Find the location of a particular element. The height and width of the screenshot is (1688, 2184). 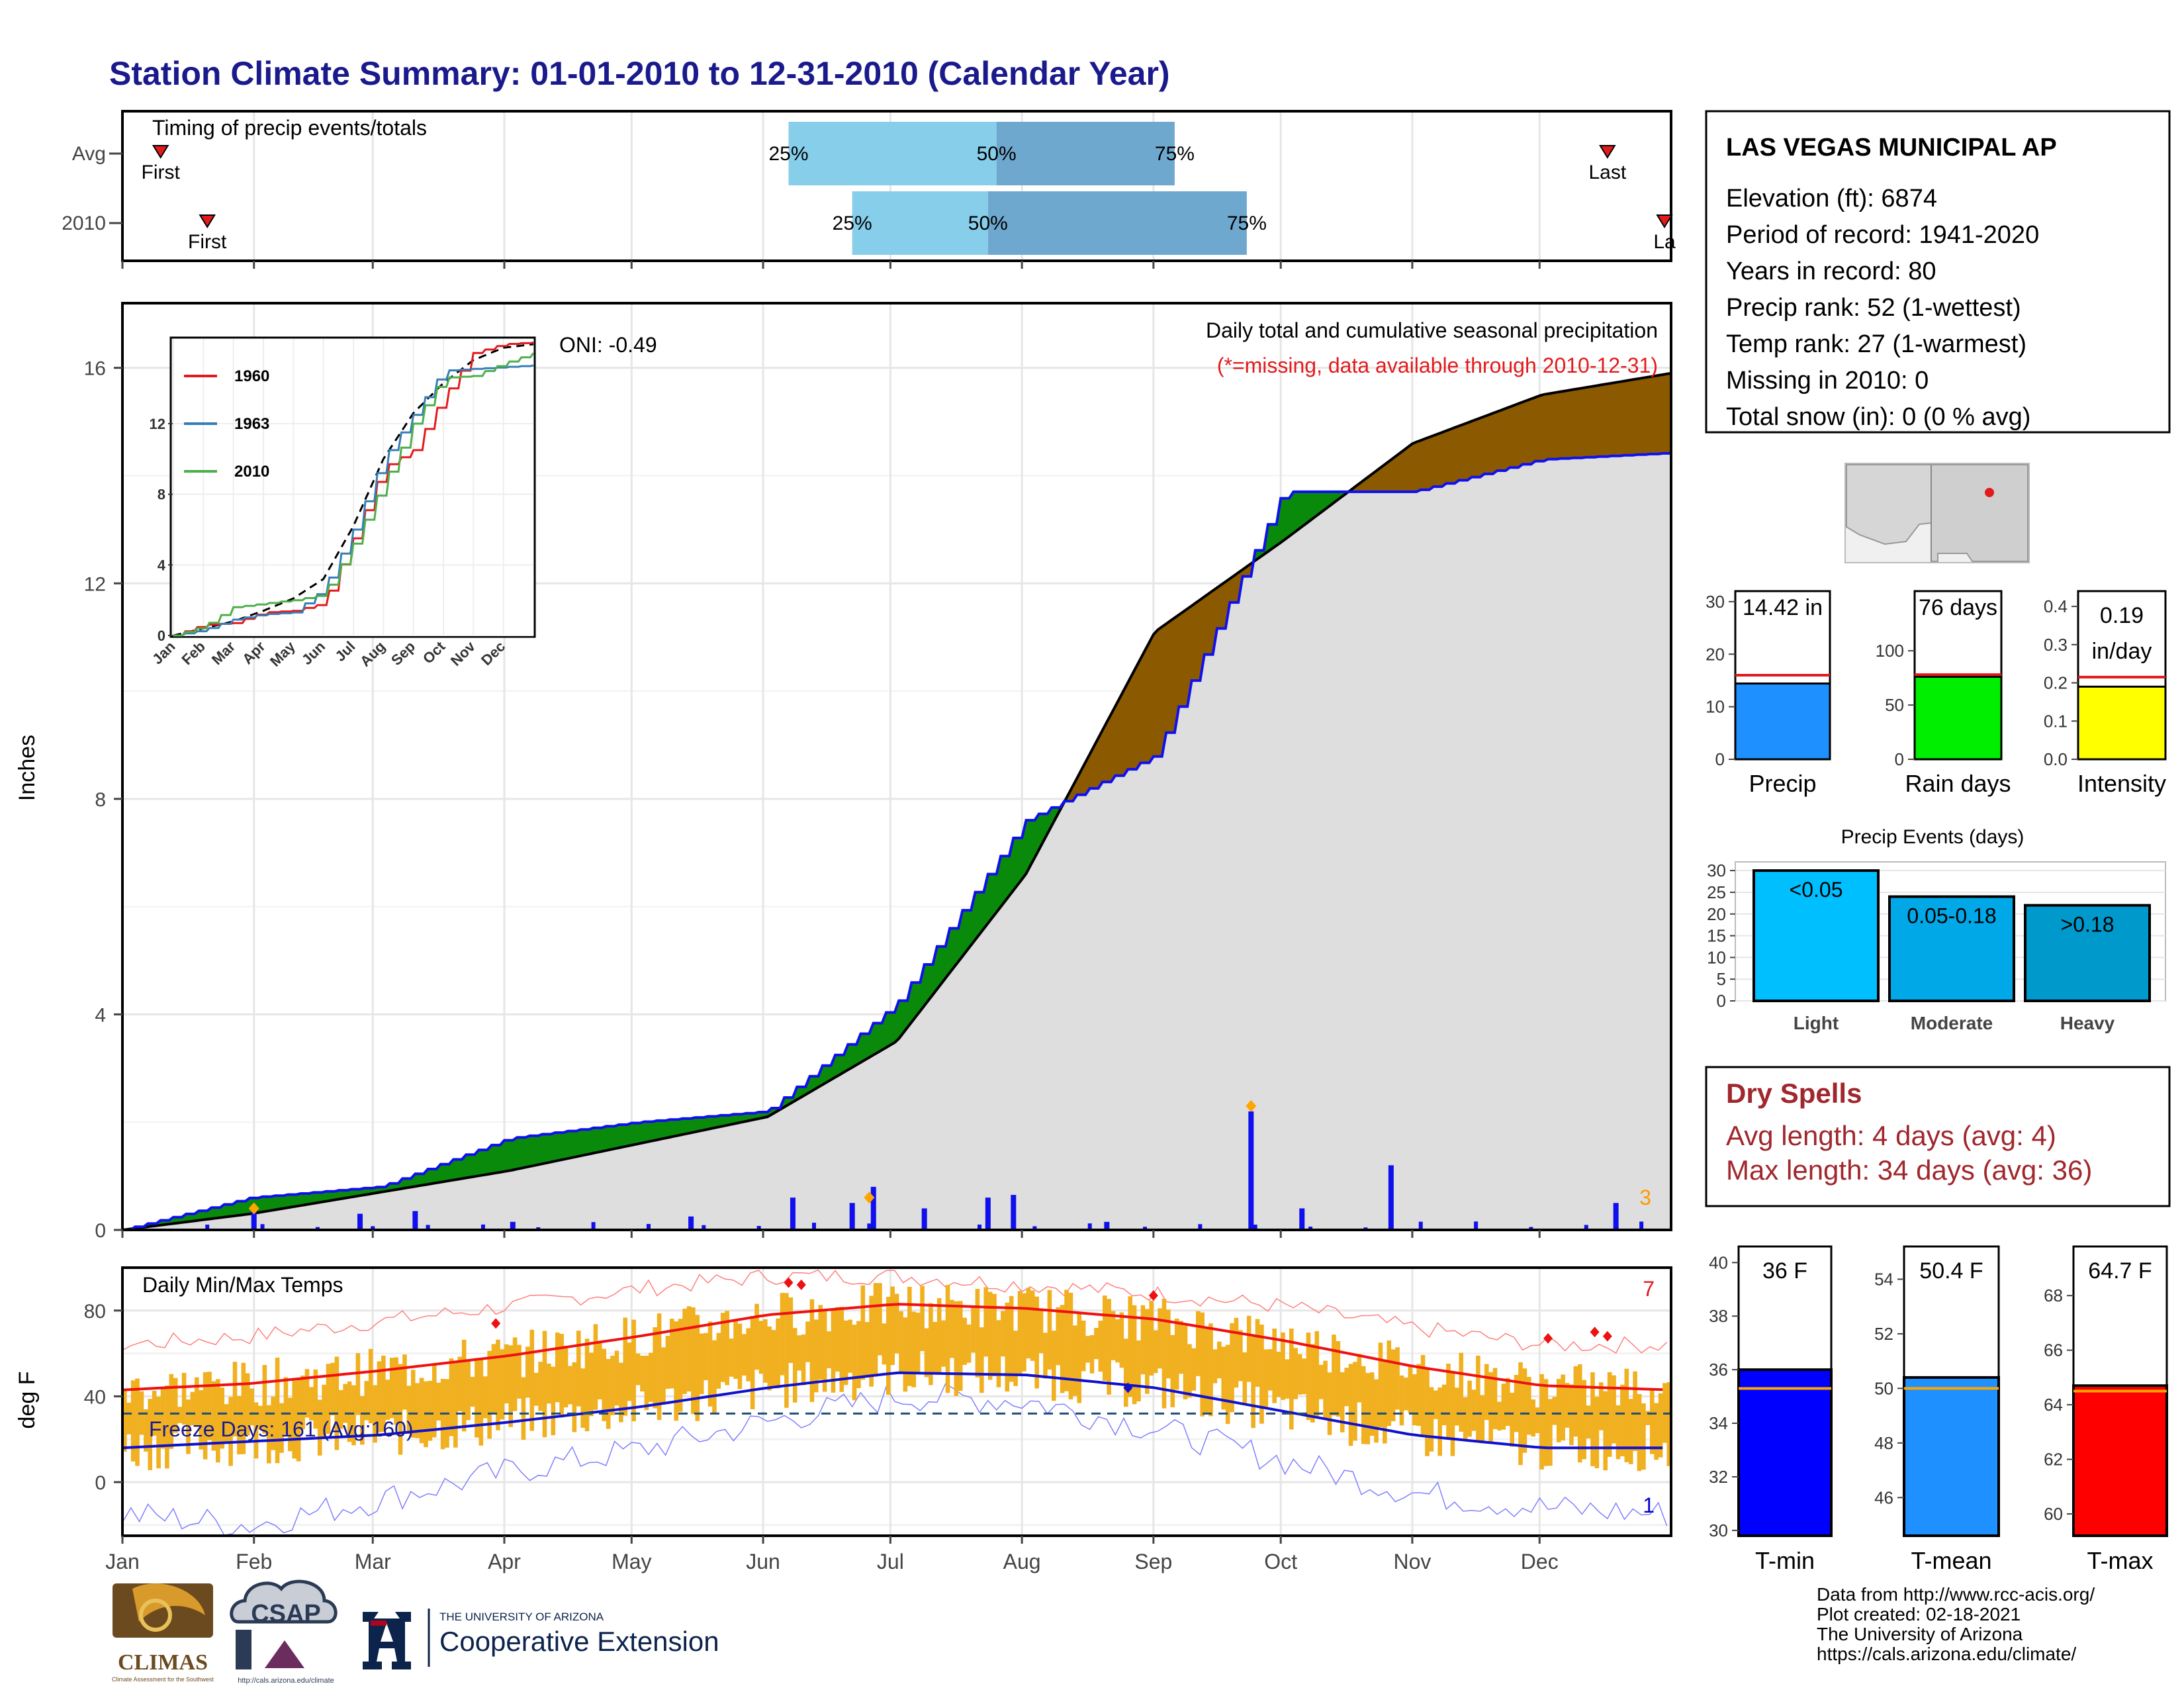

summary-y-tick-label: 100 is located at coordinates (1890, 651).